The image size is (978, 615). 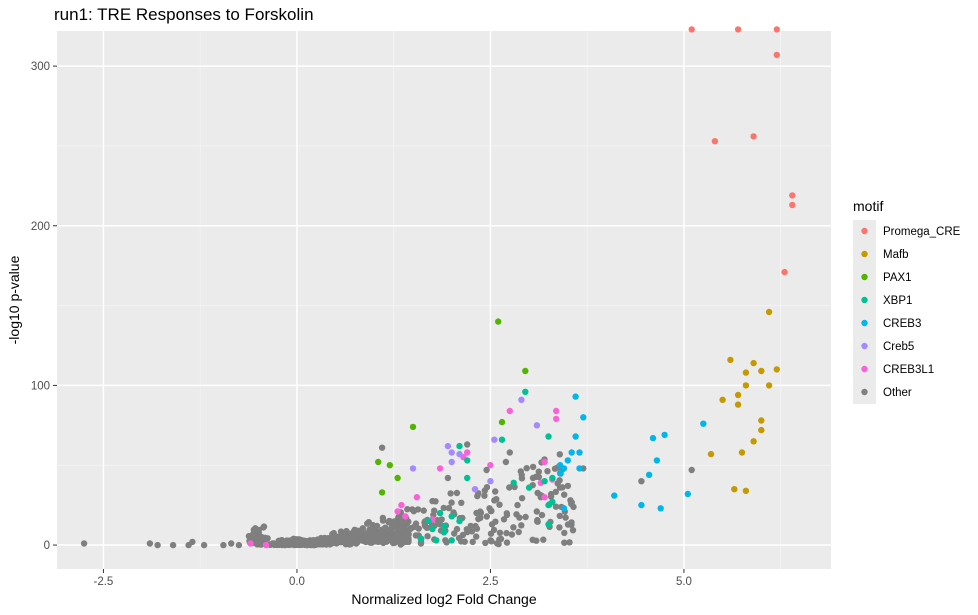 I want to click on legend-label: Mafb, so click(x=896, y=255).